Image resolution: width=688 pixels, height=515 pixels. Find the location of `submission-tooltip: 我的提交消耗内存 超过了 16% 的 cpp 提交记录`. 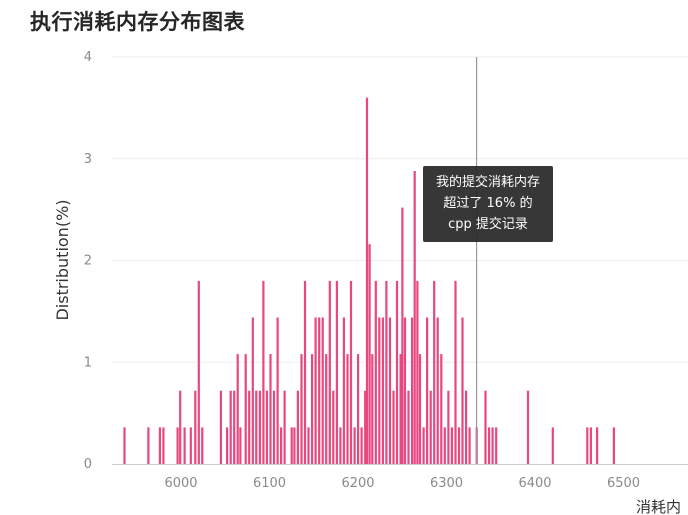

submission-tooltip: 我的提交消耗内存 超过了 16% 的 cpp 提交记录 is located at coordinates (488, 204).